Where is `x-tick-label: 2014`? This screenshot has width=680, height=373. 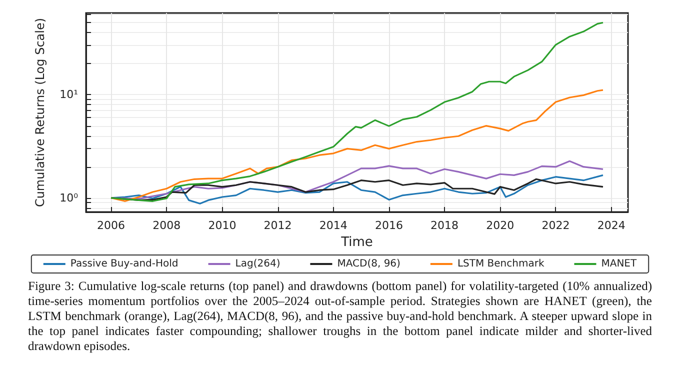
x-tick-label: 2014 is located at coordinates (333, 225).